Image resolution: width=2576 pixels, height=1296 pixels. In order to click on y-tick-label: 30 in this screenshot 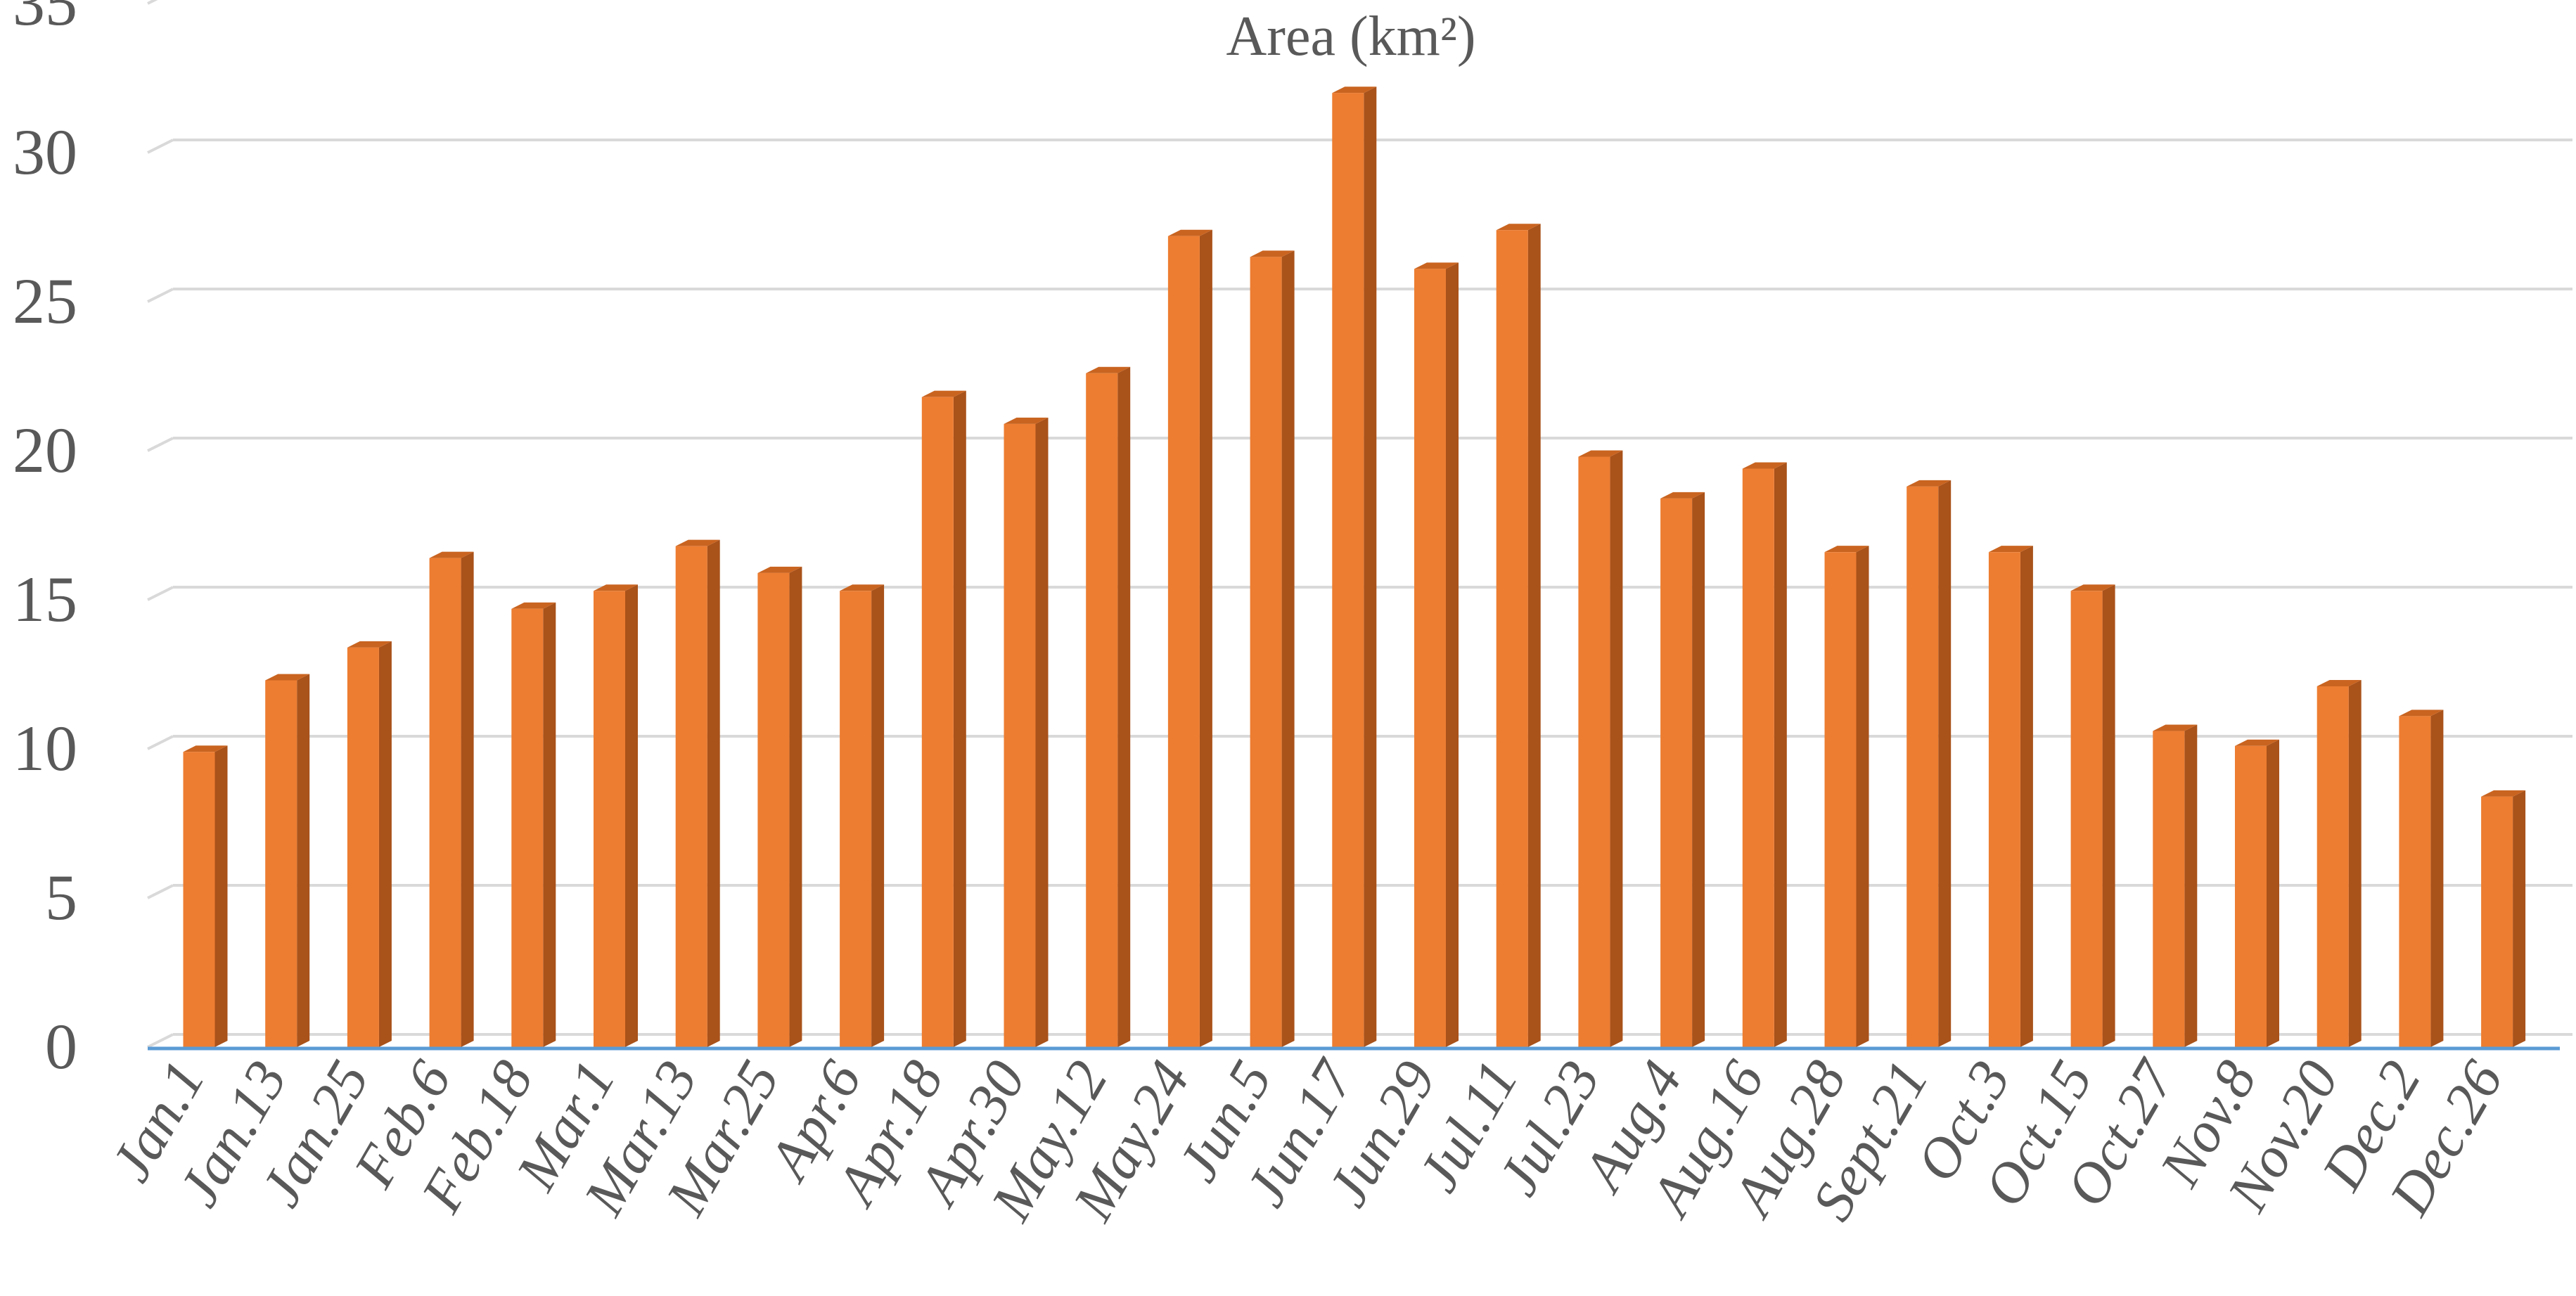, I will do `click(45, 152)`.